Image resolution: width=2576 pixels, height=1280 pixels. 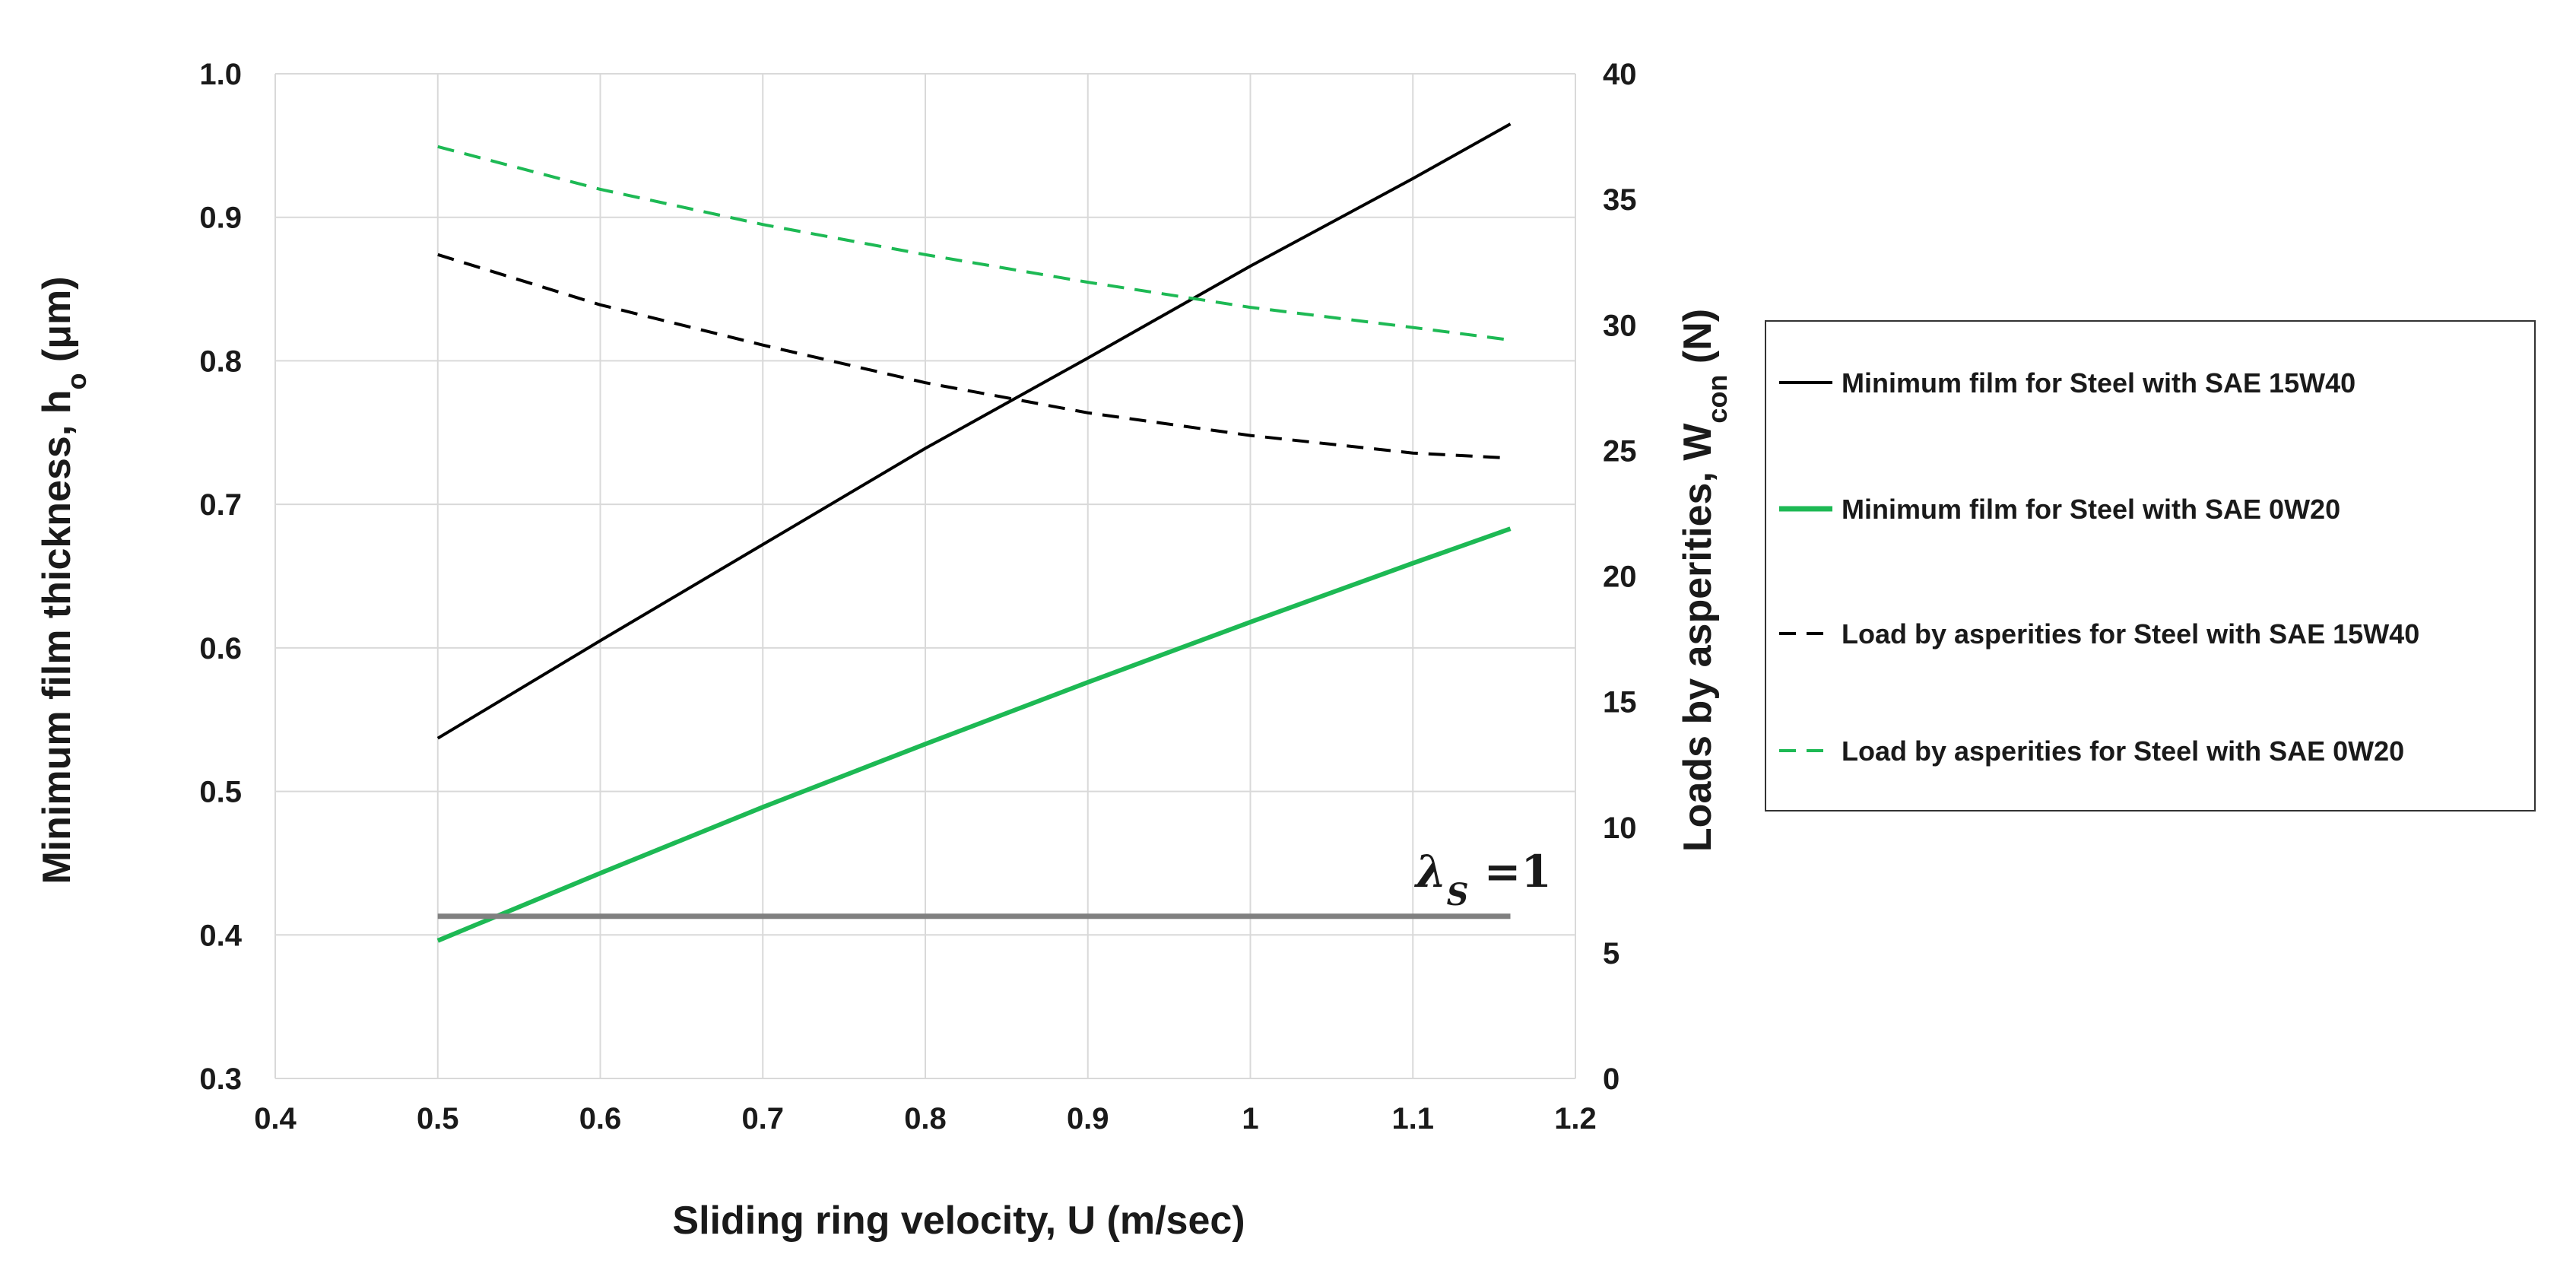 What do you see at coordinates (1250, 1118) in the screenshot?
I see `x-tick-label: 1` at bounding box center [1250, 1118].